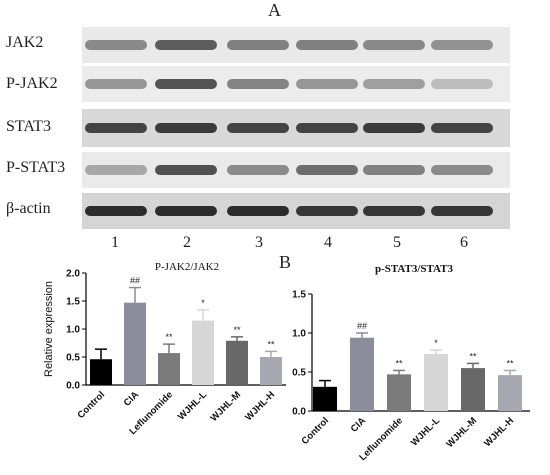  I want to click on lane-number: 5, so click(397, 242).